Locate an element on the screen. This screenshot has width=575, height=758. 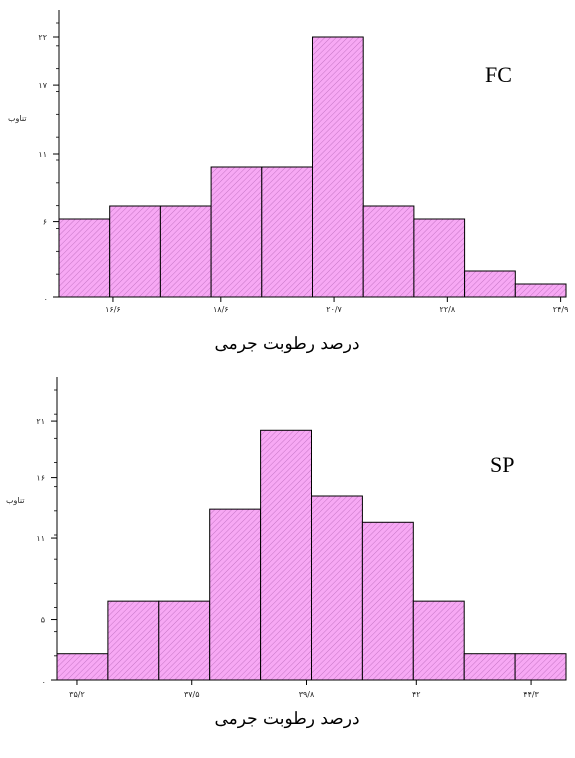
fc-chart-title: FC is located at coordinates (498, 74).